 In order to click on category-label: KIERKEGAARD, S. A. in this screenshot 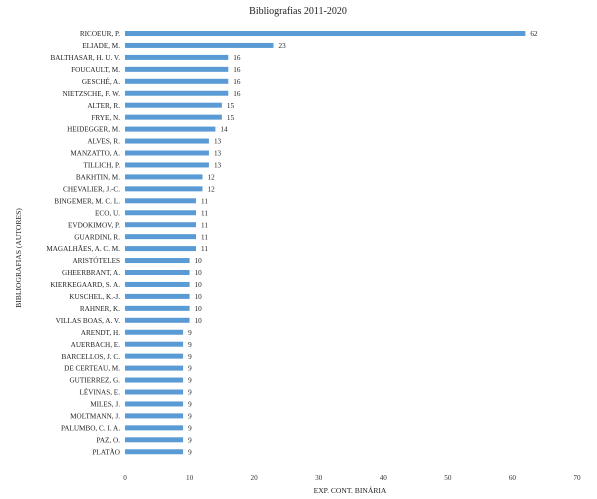, I will do `click(85, 285)`.